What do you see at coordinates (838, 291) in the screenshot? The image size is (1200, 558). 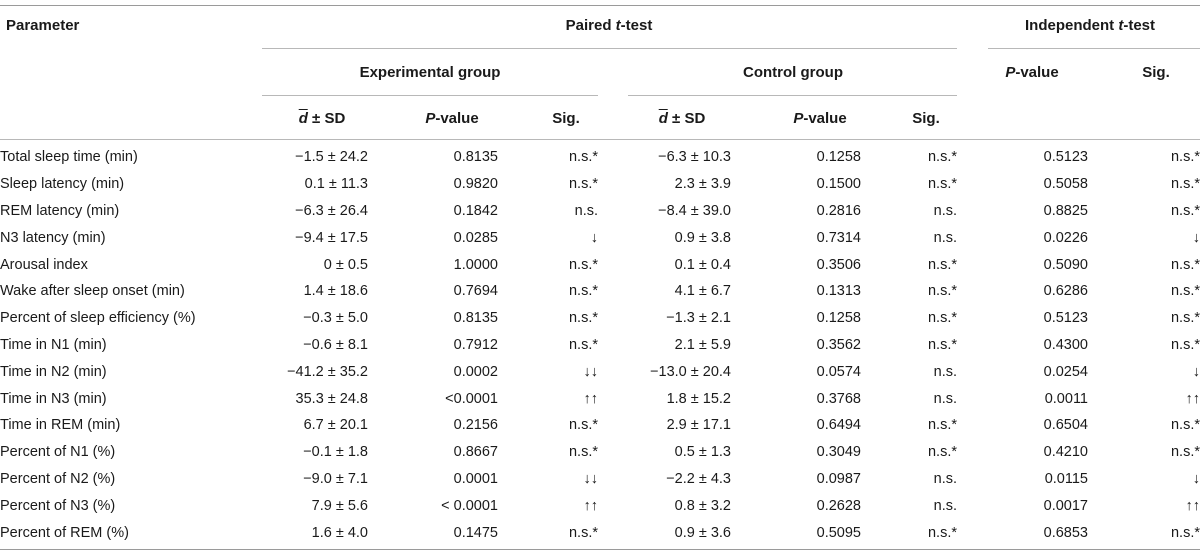 I see `ctl-p-value-cell: 0.1313` at bounding box center [838, 291].